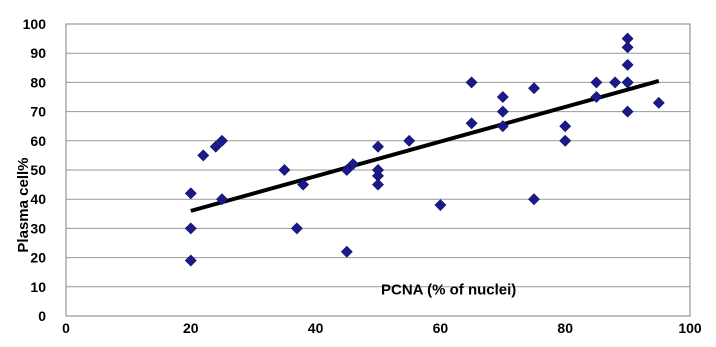 Image resolution: width=716 pixels, height=347 pixels. Describe the element at coordinates (38, 53) in the screenshot. I see `y-tick-label: 90` at that location.